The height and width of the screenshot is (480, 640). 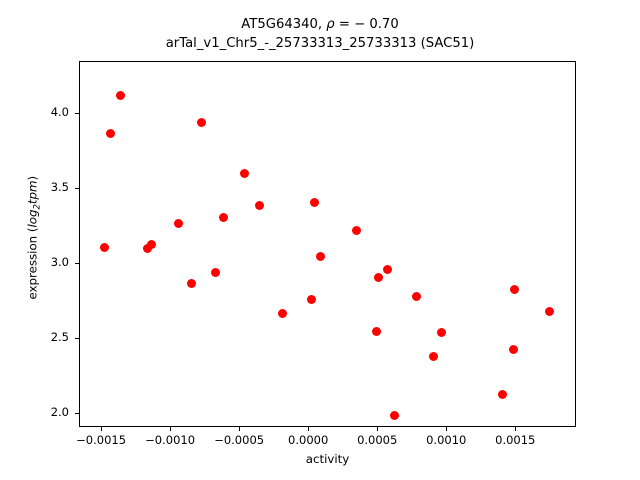 What do you see at coordinates (59, 111) in the screenshot?
I see `y-tick-label: 4.0` at bounding box center [59, 111].